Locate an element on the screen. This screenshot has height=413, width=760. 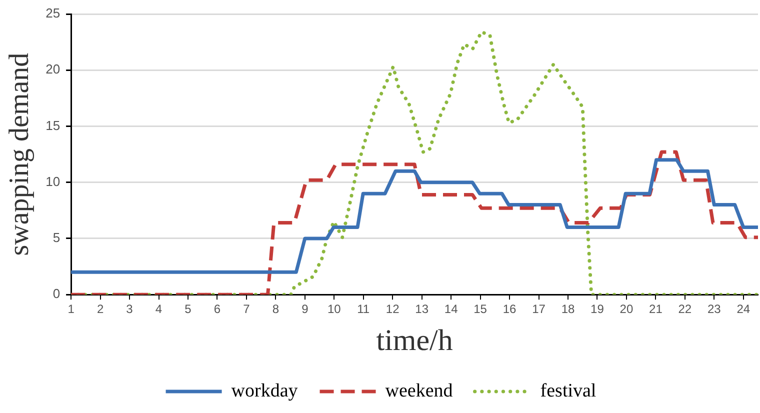
x-tick-label: 2 is located at coordinates (100, 309).